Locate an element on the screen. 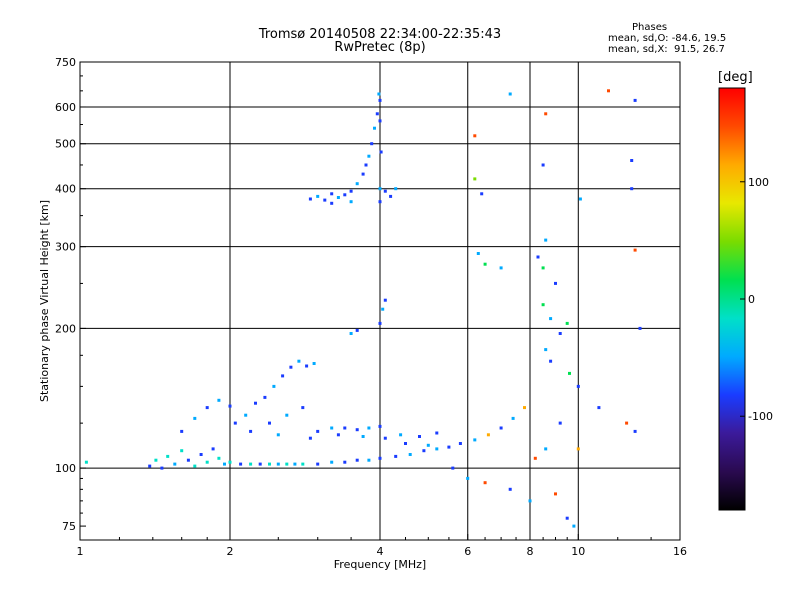  chart-subtitle: RwPretec (8p) is located at coordinates (380, 47).